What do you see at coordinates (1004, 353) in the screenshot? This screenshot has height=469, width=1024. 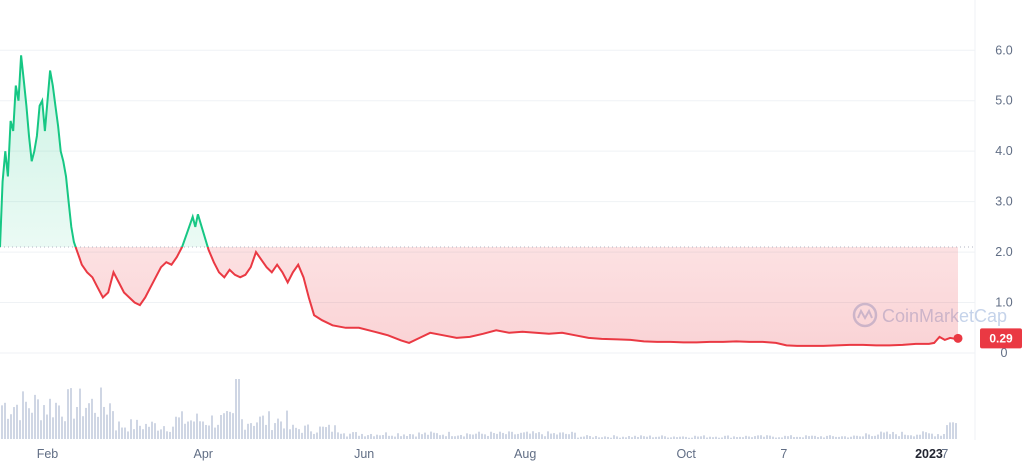 I see `y-tick-label: 0` at bounding box center [1004, 353].